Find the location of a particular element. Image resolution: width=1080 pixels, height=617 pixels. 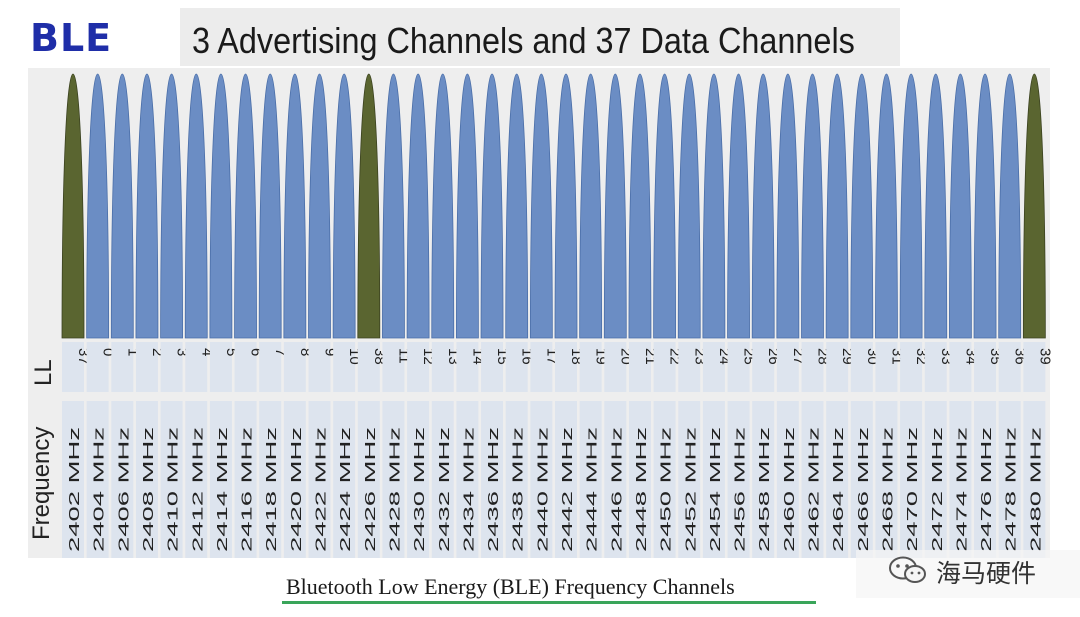

ll-channel-label: 8 is located at coordinates (305, 352).